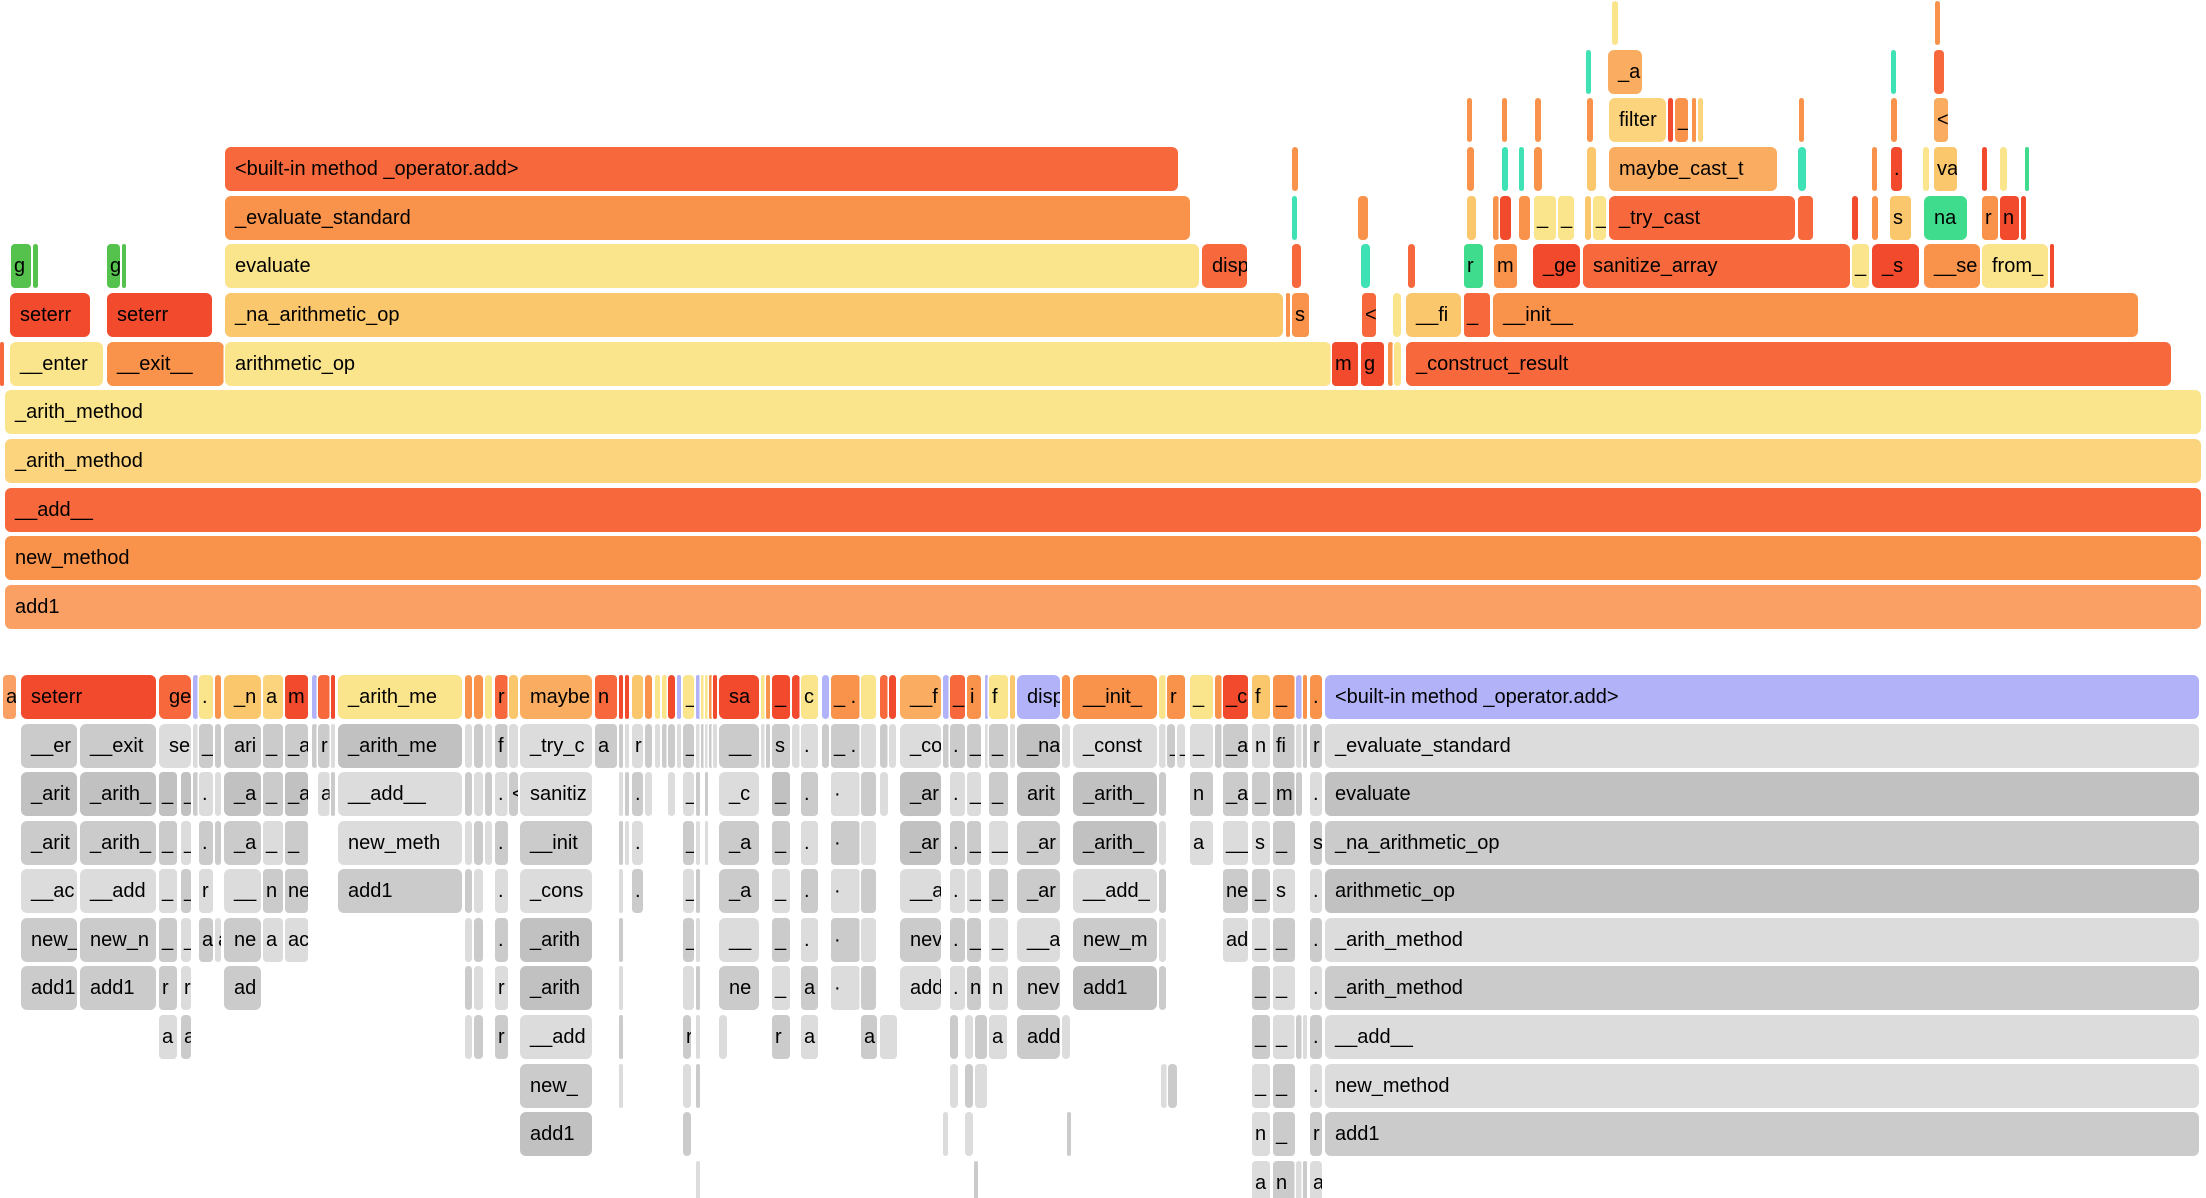  What do you see at coordinates (1235, 940) in the screenshot?
I see `flame-frame-ad: ad` at bounding box center [1235, 940].